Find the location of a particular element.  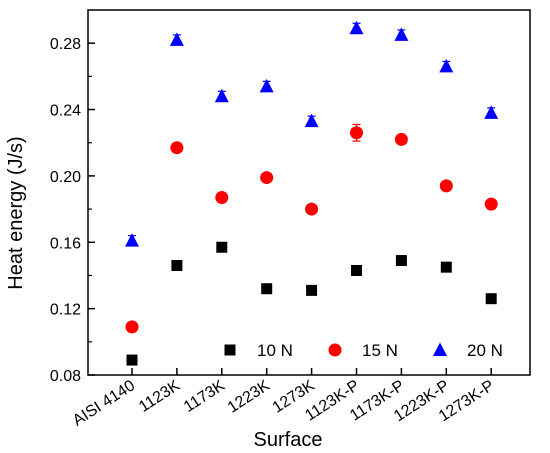

y-axis-title: Heat energy (J/s) is located at coordinates (16, 212).